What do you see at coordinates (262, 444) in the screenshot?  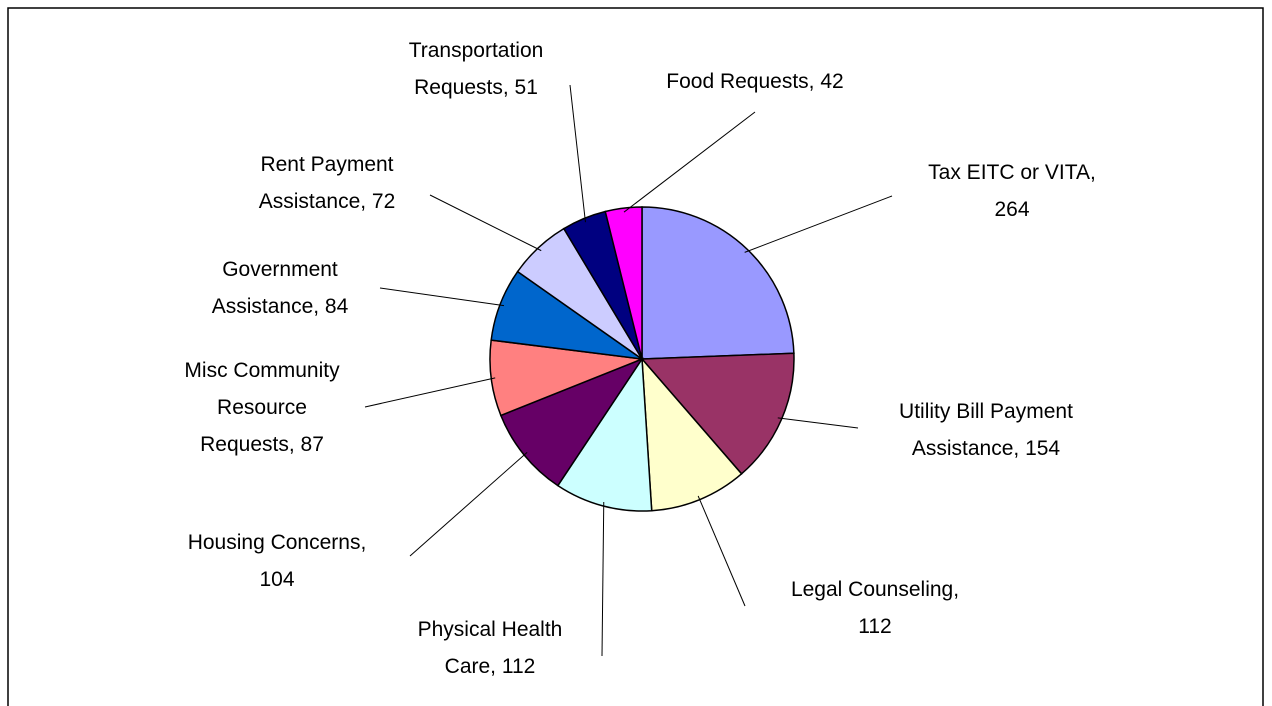 I see `data-label-line: Requests, 87` at bounding box center [262, 444].